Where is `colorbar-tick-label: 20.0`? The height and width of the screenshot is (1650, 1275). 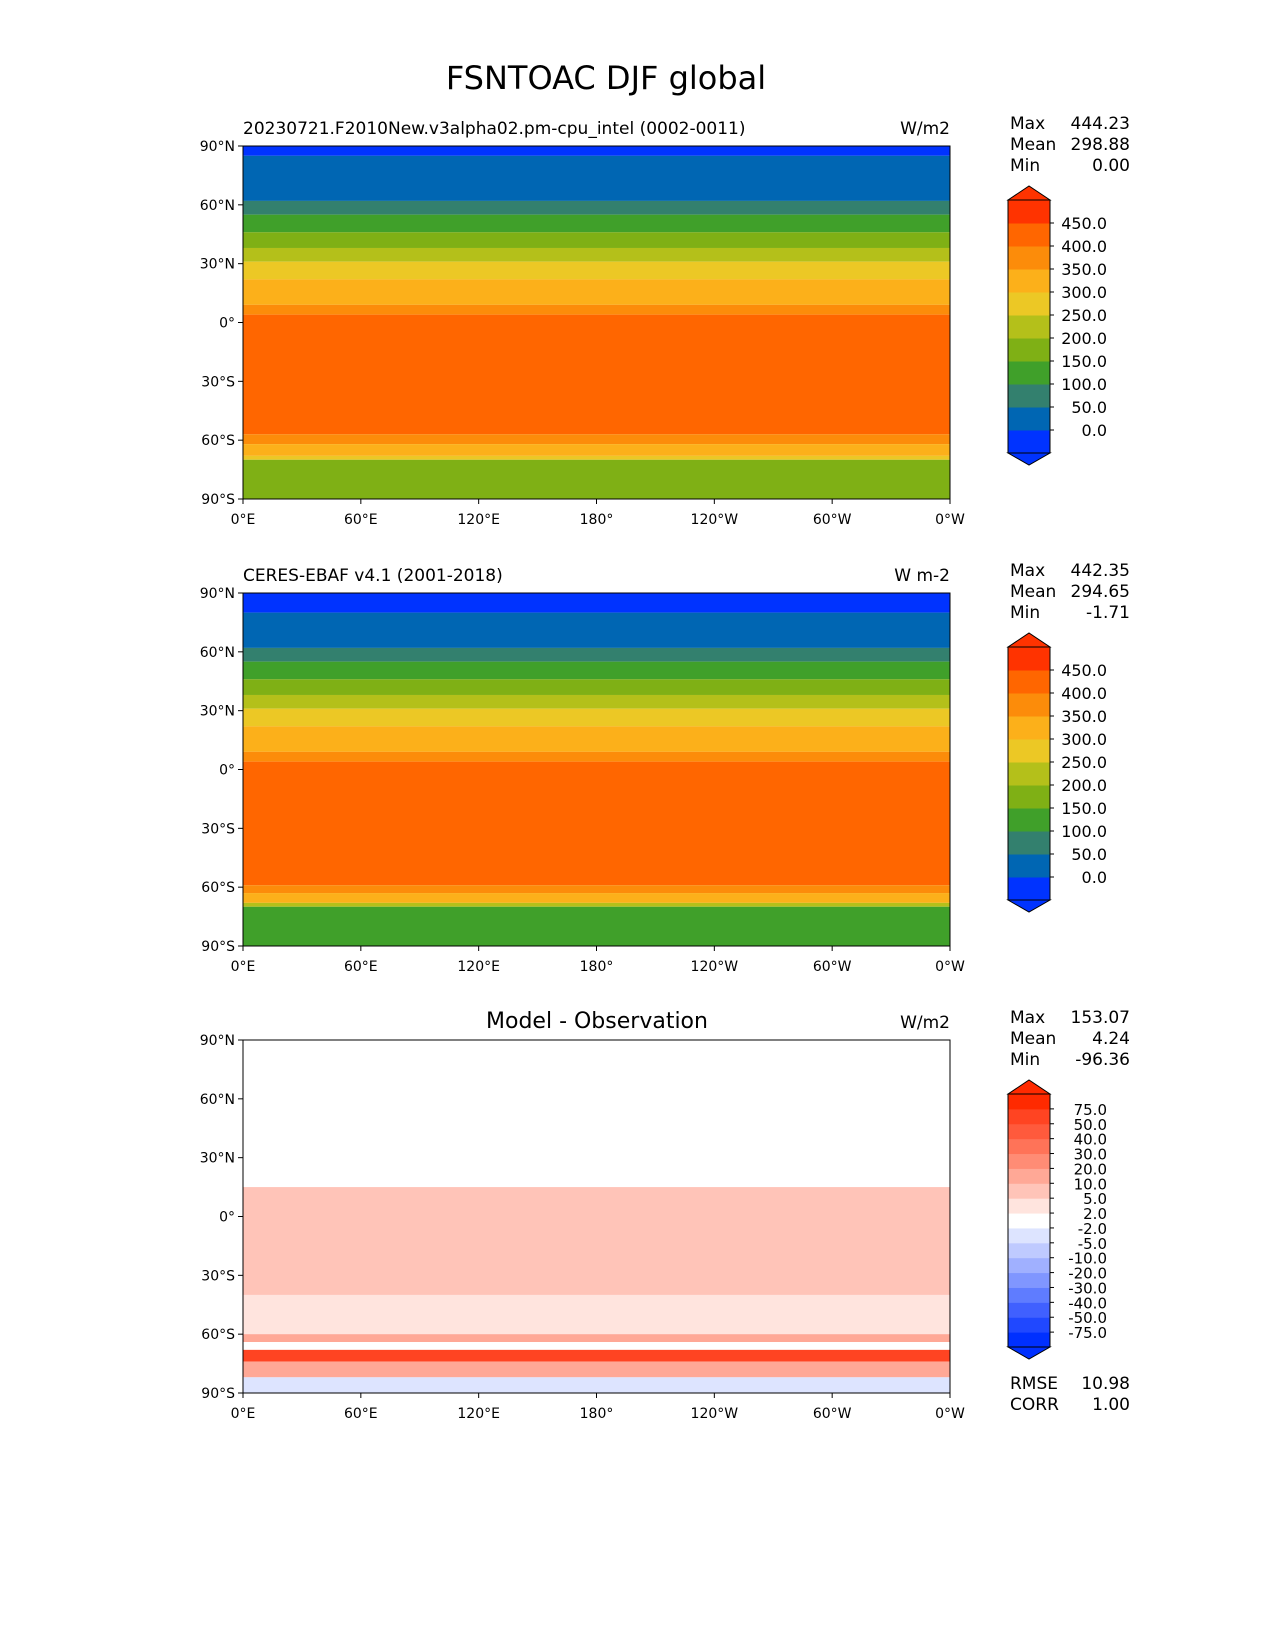 colorbar-tick-label: 20.0 is located at coordinates (1090, 1169).